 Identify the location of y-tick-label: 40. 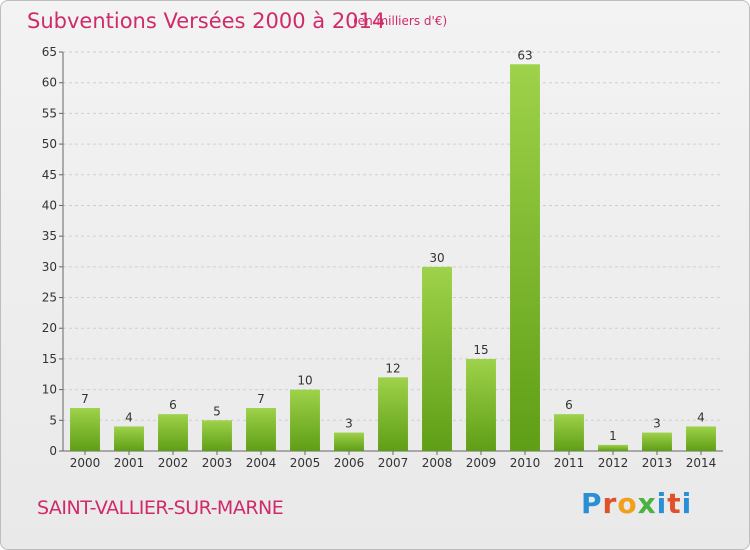
(49, 205).